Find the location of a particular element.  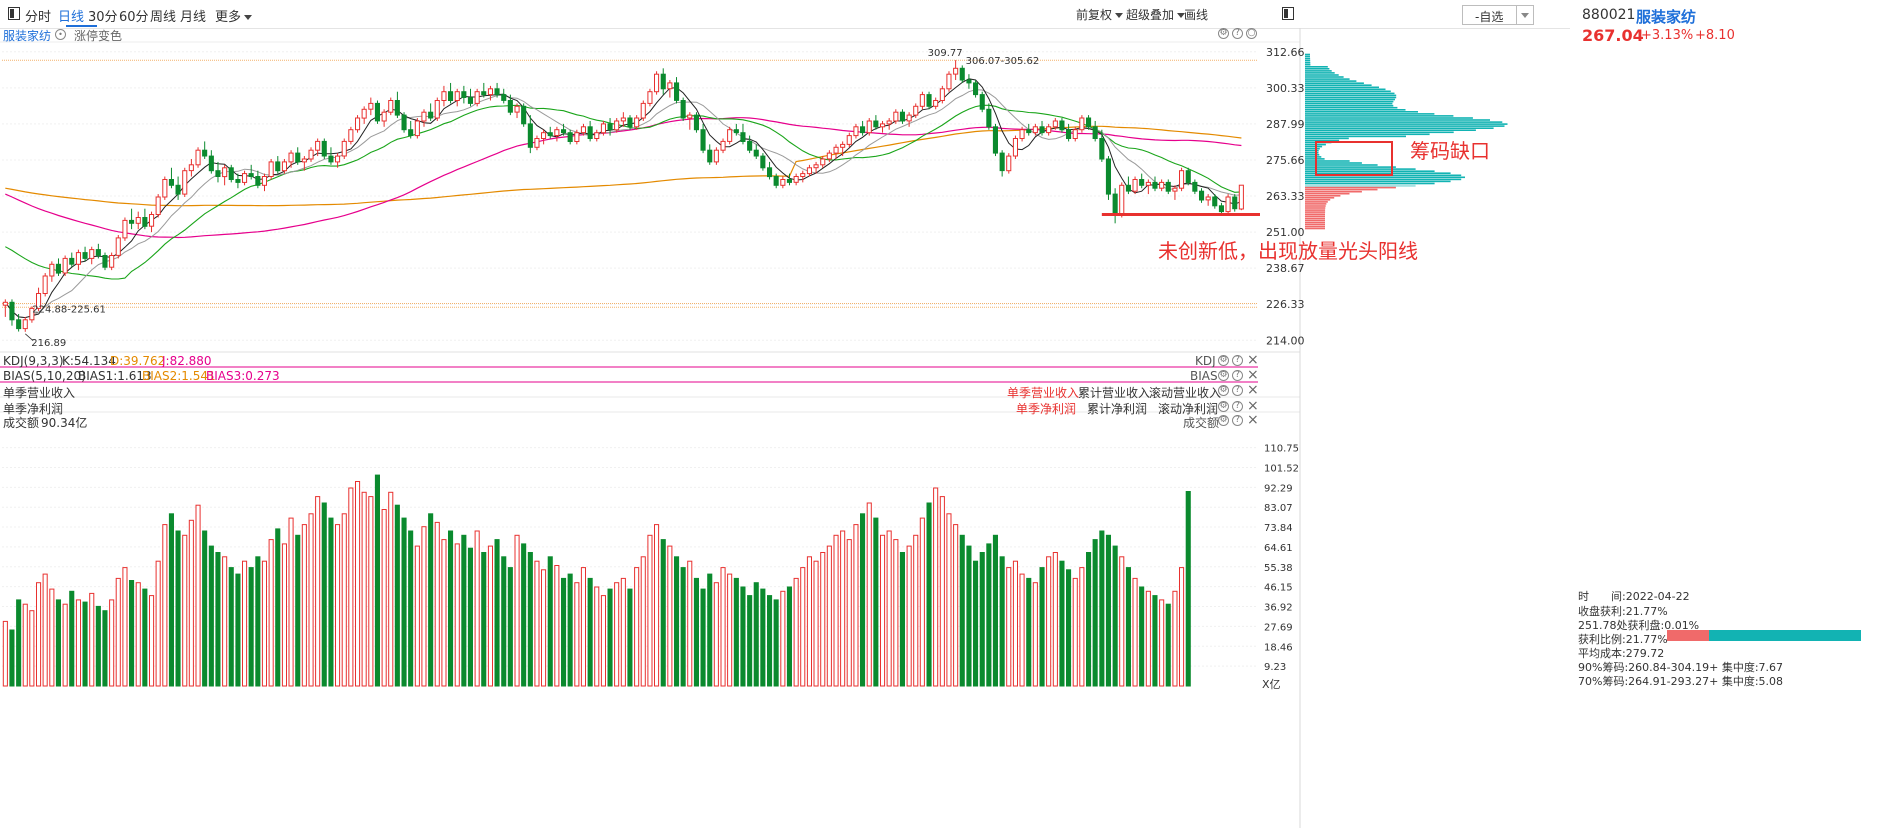

limit-color-toggle: 涨停变色 is located at coordinates (98, 36).